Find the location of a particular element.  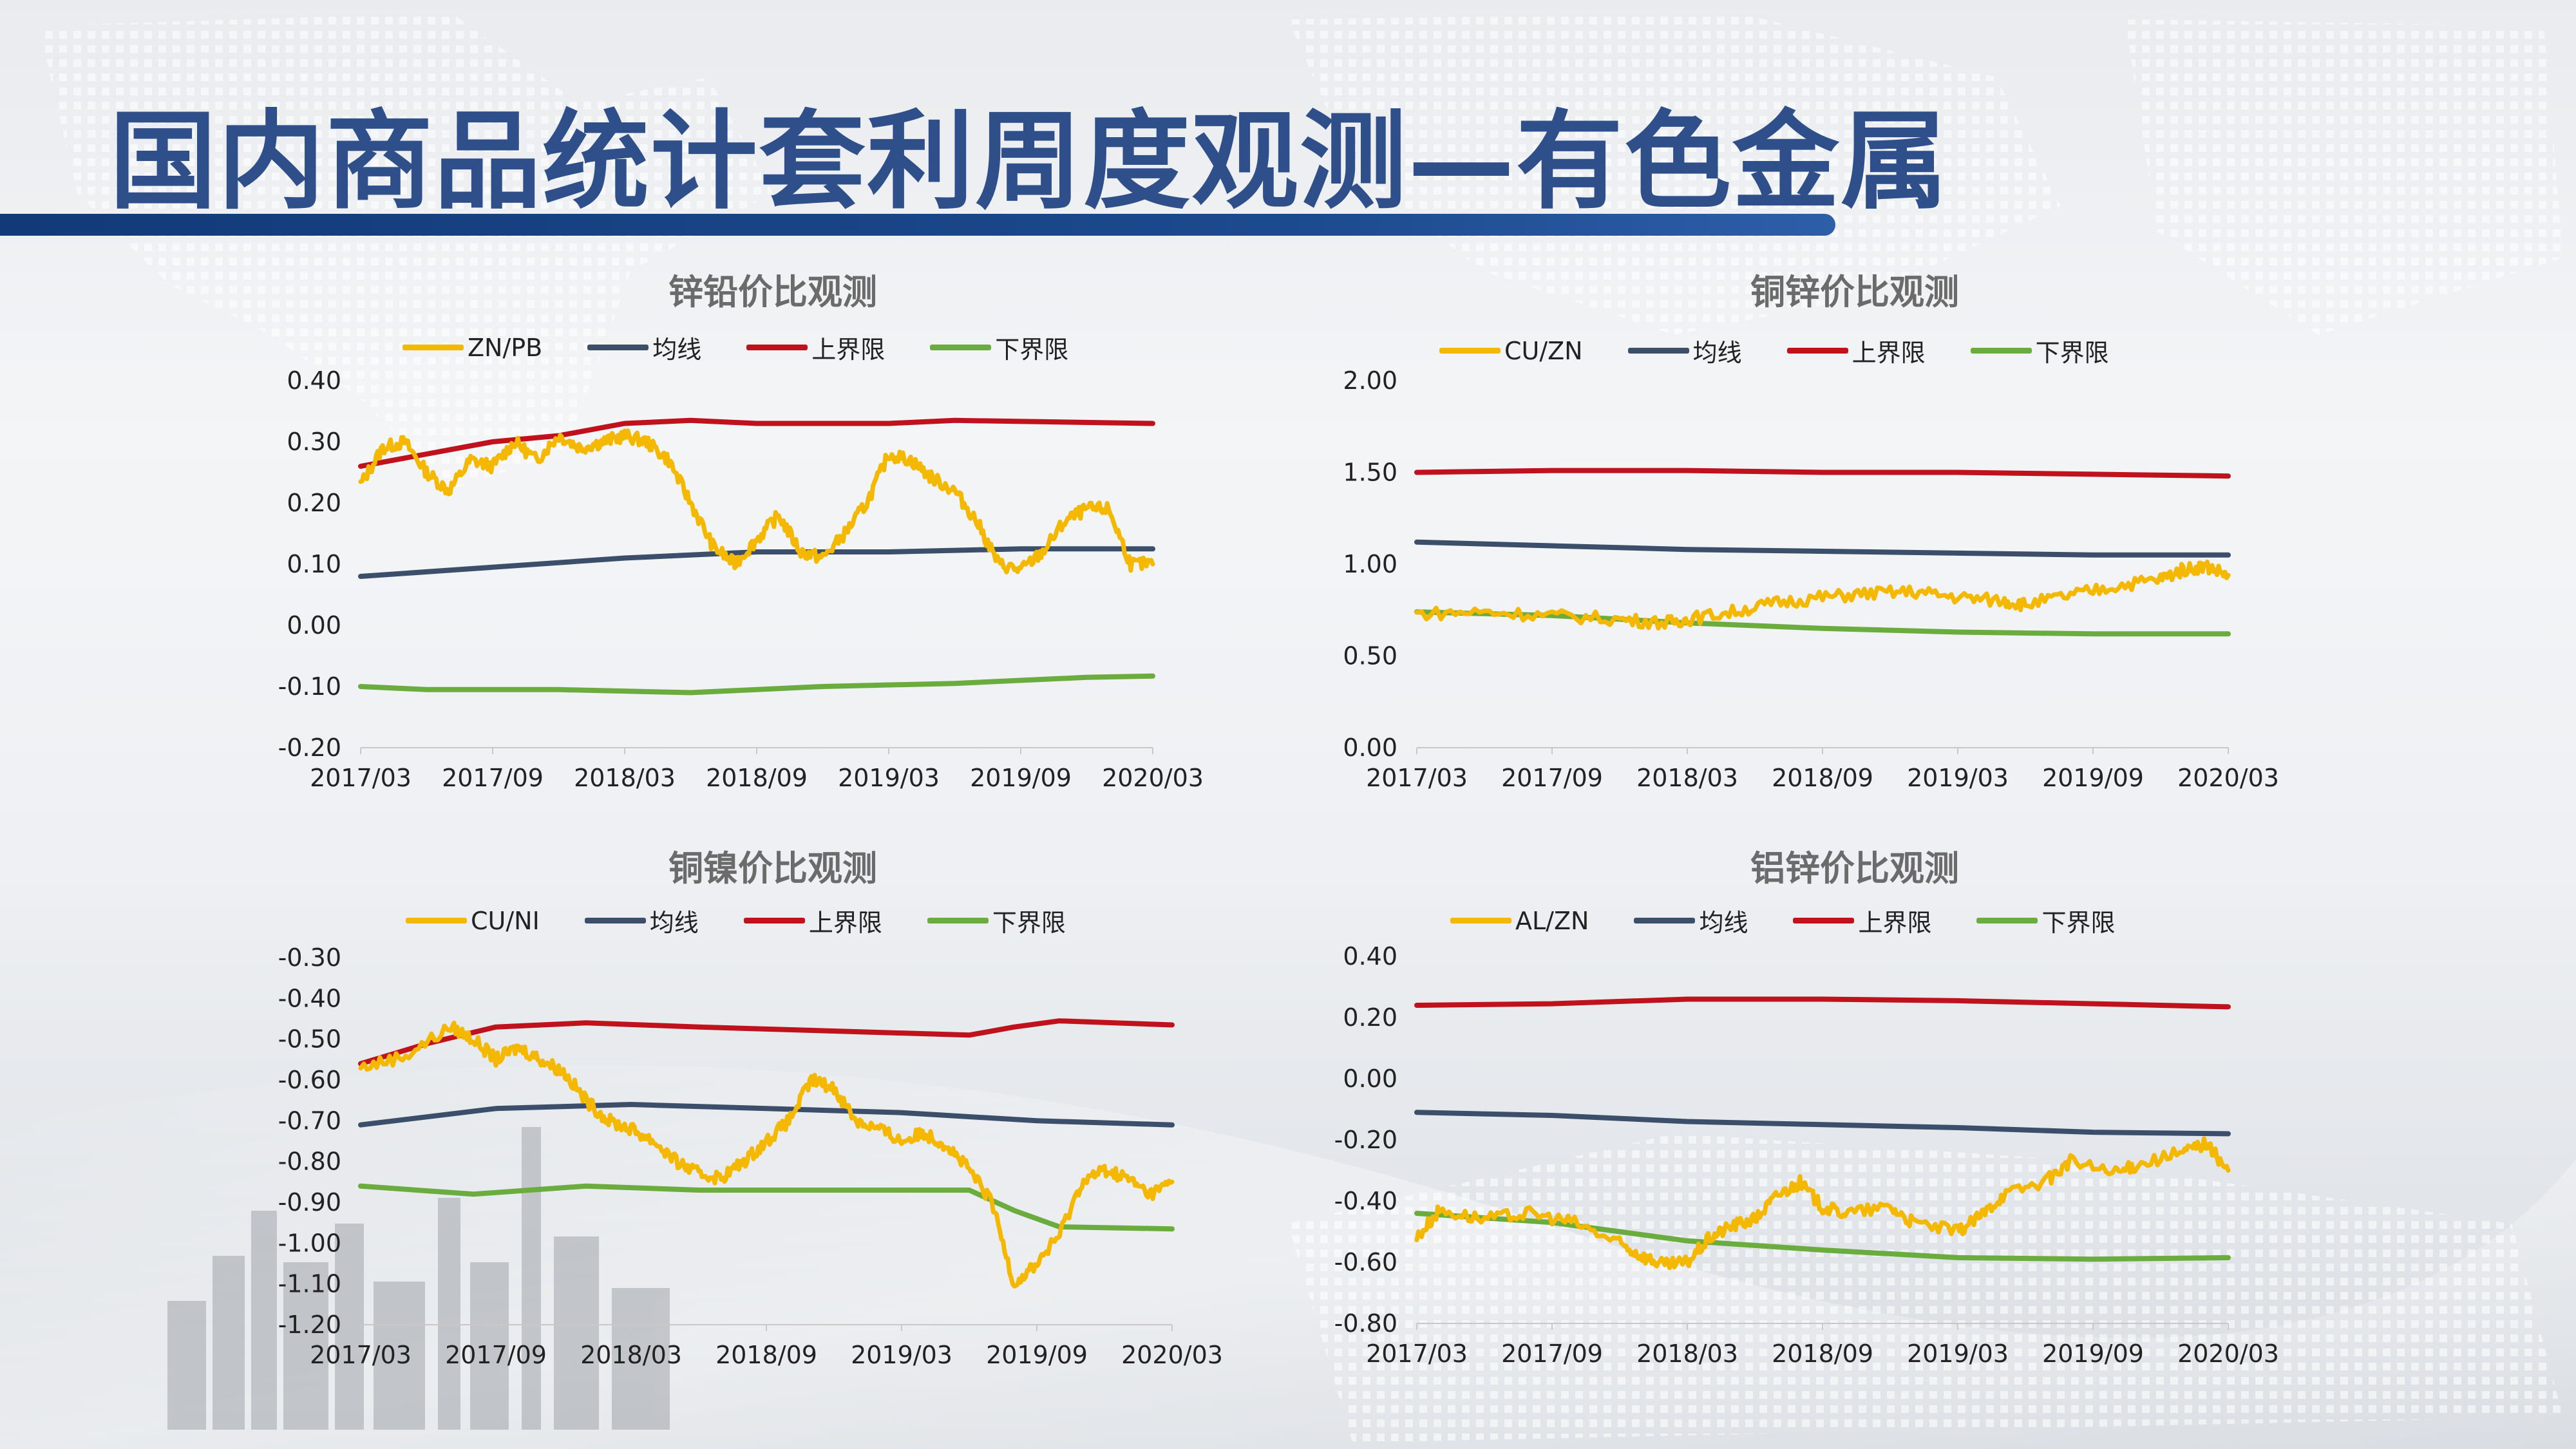

chart-legend: CU/NI 均线 上界限 下界限 is located at coordinates (758, 920).